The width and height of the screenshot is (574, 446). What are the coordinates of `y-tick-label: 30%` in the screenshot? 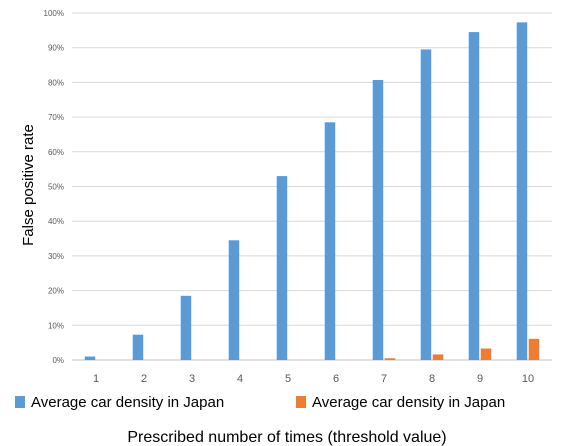 It's located at (56, 256).